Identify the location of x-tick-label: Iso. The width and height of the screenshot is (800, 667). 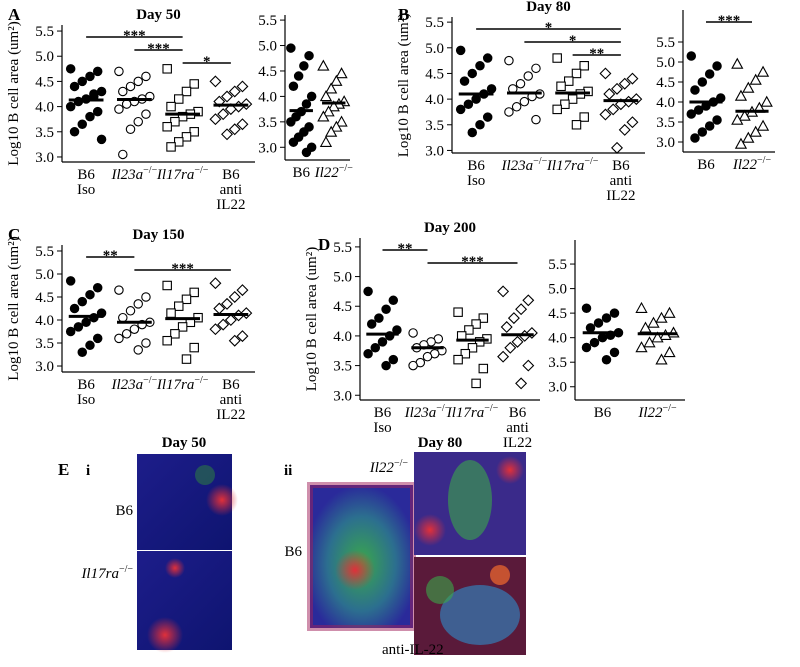
(476, 181).